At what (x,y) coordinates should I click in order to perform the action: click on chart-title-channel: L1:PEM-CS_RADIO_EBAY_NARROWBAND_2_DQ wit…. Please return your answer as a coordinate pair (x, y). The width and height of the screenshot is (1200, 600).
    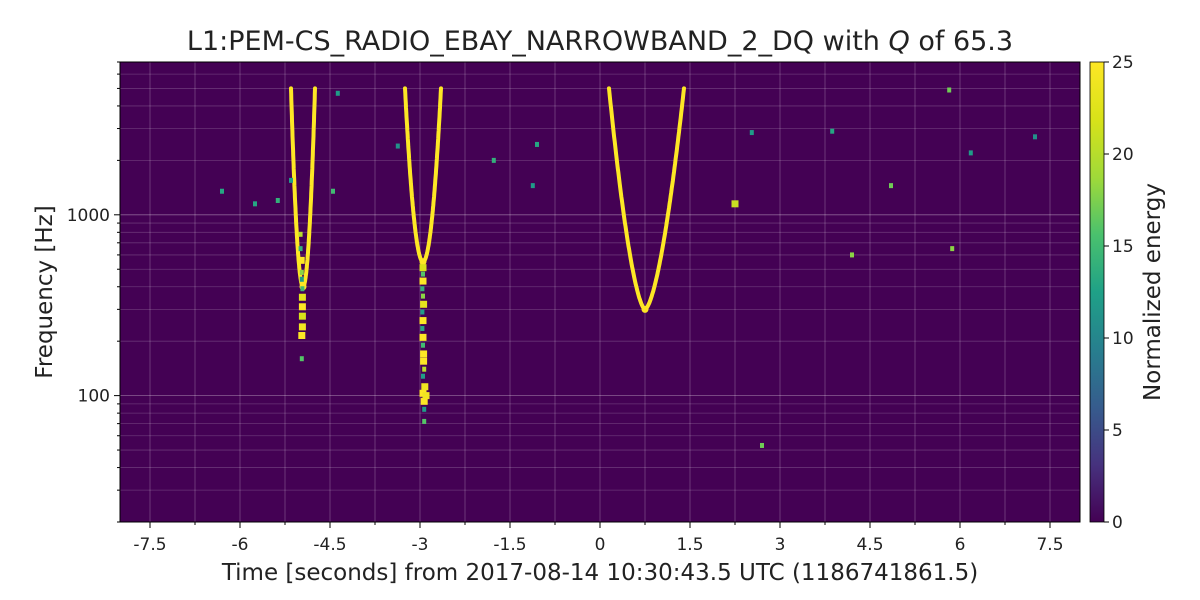
    Looking at the image, I should click on (537, 41).